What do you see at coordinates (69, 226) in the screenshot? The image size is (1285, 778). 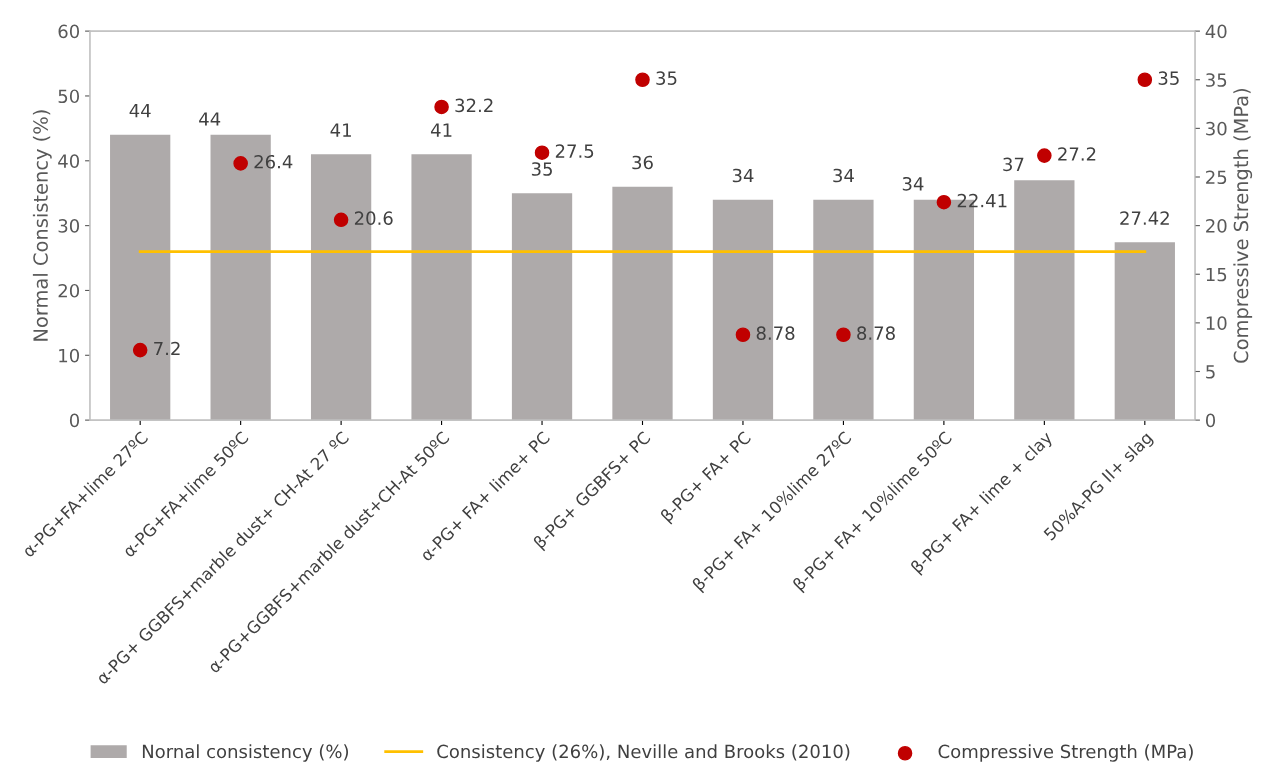 I see `y-tick-label: 30` at bounding box center [69, 226].